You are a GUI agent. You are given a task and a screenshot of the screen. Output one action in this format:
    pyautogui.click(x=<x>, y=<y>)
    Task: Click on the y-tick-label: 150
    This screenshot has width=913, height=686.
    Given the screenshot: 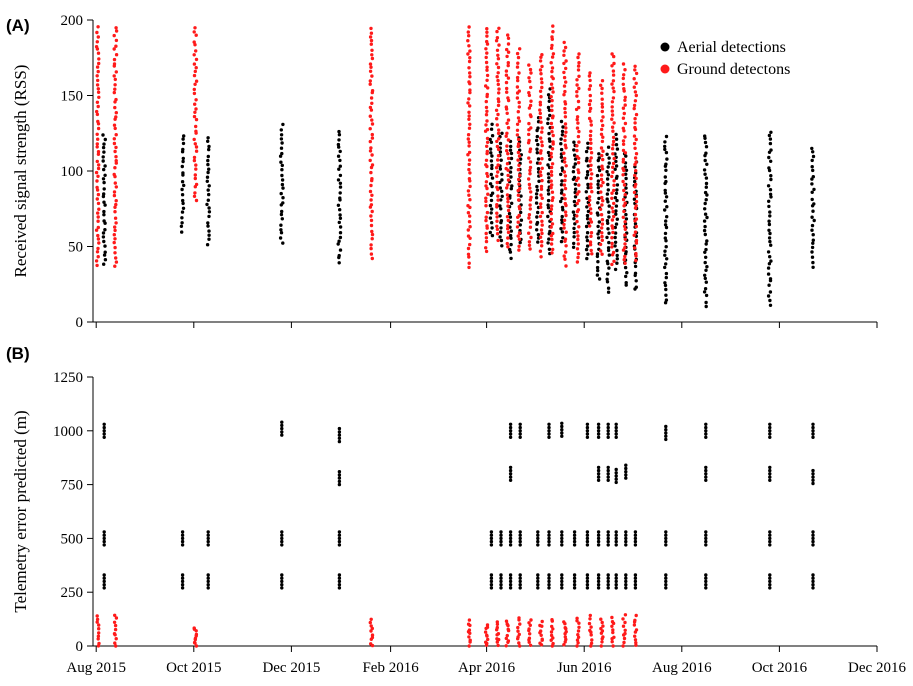 What is the action you would take?
    pyautogui.click(x=72, y=97)
    